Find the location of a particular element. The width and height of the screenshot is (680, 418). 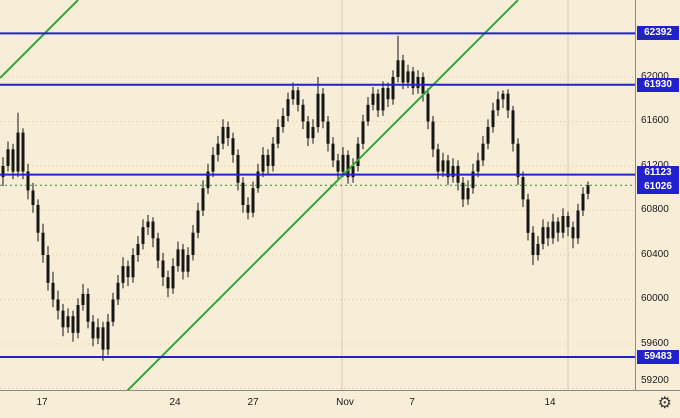

price-tick-label: 59200 is located at coordinates (655, 380).